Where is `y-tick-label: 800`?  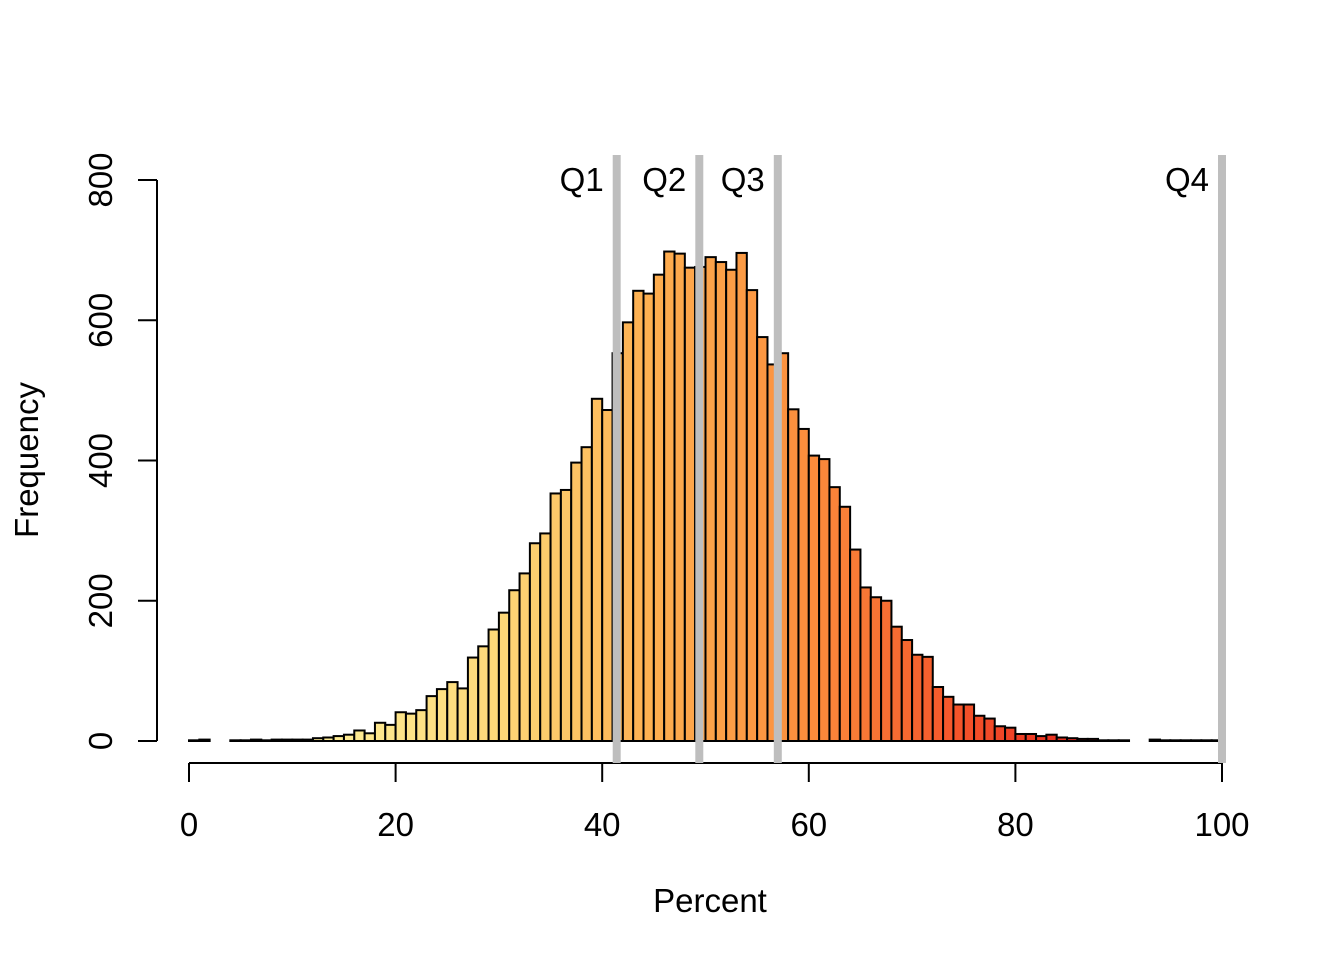 y-tick-label: 800 is located at coordinates (100, 179).